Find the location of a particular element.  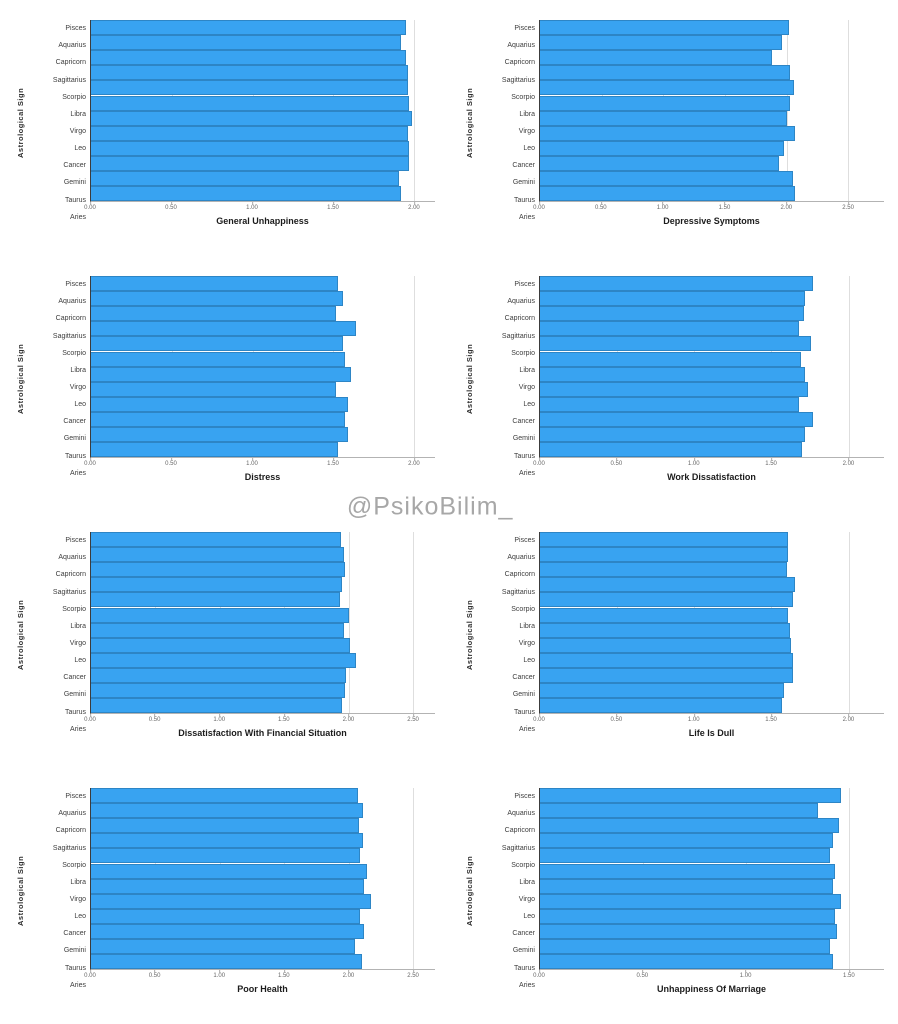

x-tick-label: 1.00 is located at coordinates (219, 719).